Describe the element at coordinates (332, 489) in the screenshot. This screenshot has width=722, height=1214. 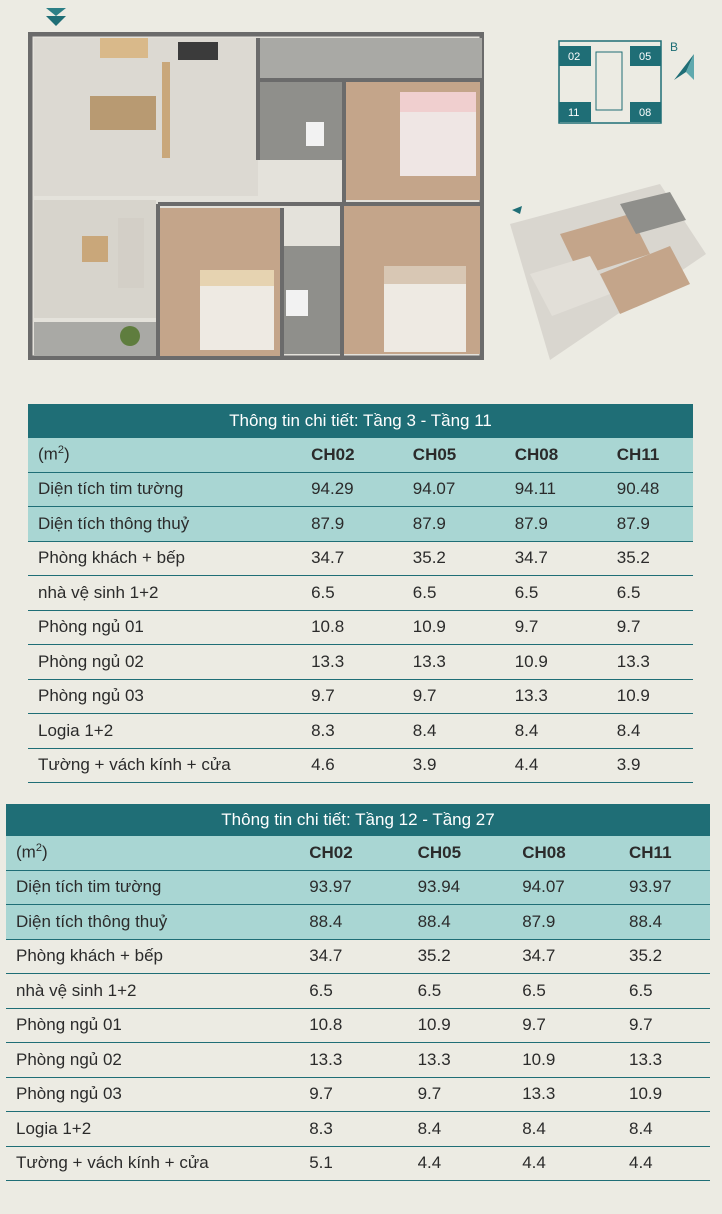
I see `cell-value: 94.29` at that location.